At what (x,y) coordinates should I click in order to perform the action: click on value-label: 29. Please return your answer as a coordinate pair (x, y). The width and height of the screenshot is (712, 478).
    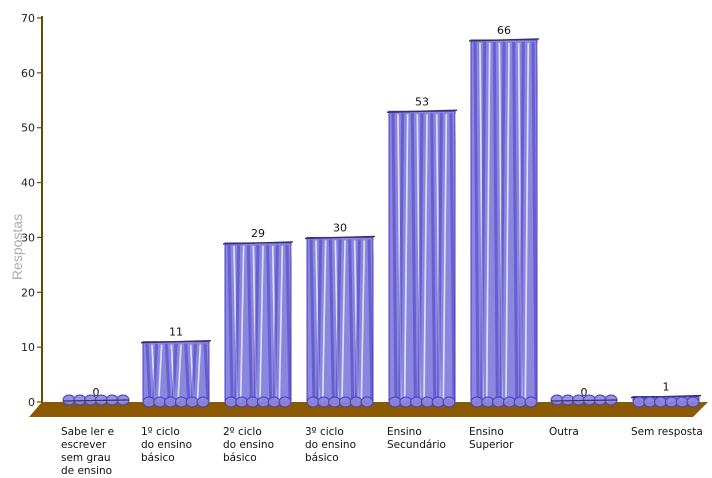
    Looking at the image, I should click on (258, 233).